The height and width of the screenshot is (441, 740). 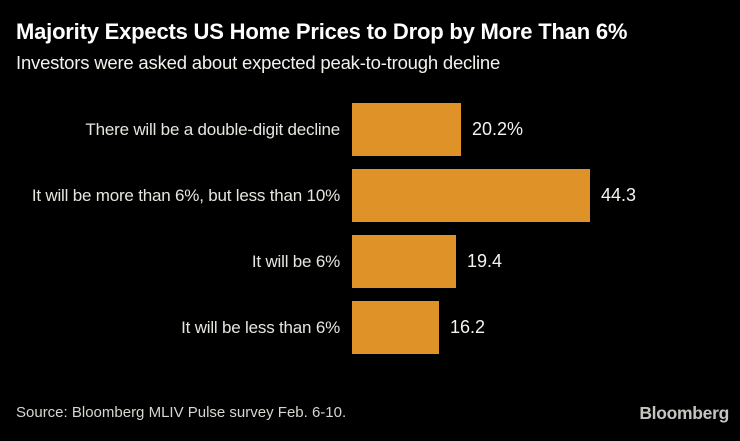 I want to click on value-label: 19.4, so click(x=485, y=261).